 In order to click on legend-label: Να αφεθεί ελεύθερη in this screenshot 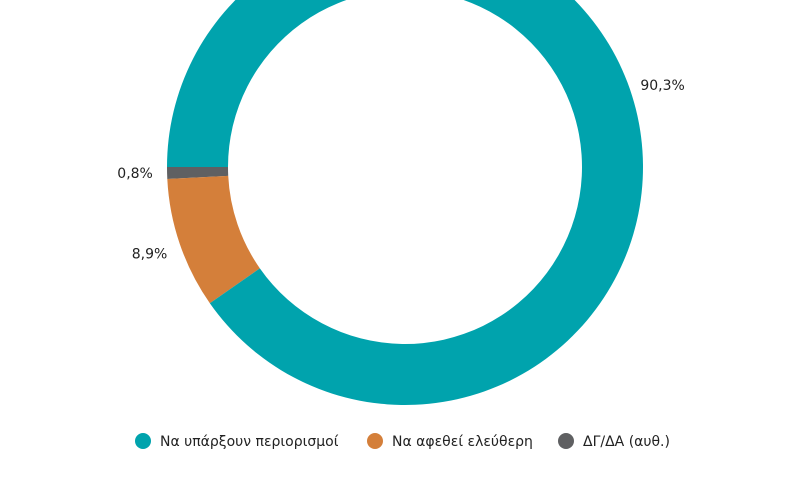, I will do `click(462, 442)`.